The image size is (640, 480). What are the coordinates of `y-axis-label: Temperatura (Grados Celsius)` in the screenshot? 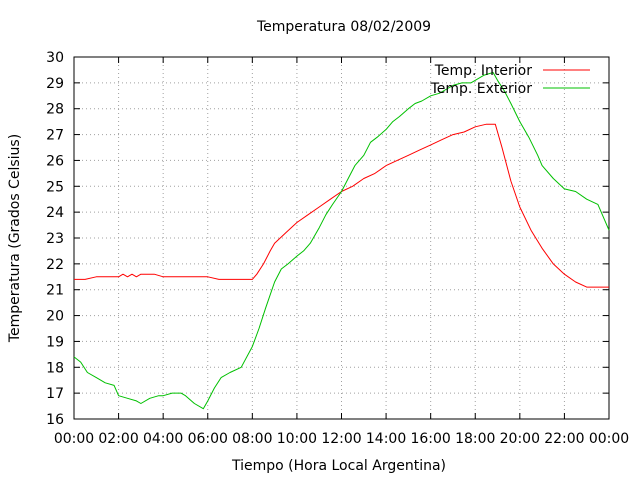 It's located at (15, 238).